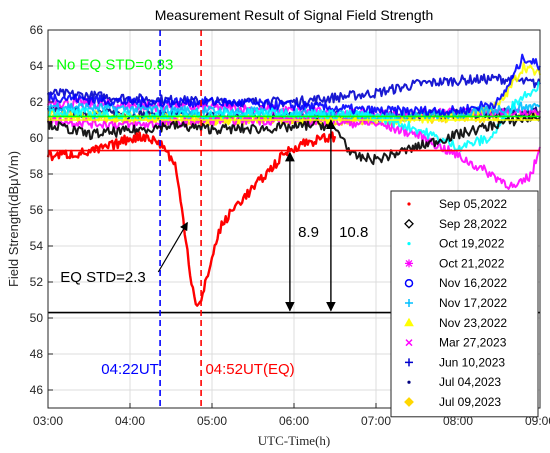 The height and width of the screenshot is (453, 550). I want to click on legend-entry: Nov 16,2022, so click(455, 283).